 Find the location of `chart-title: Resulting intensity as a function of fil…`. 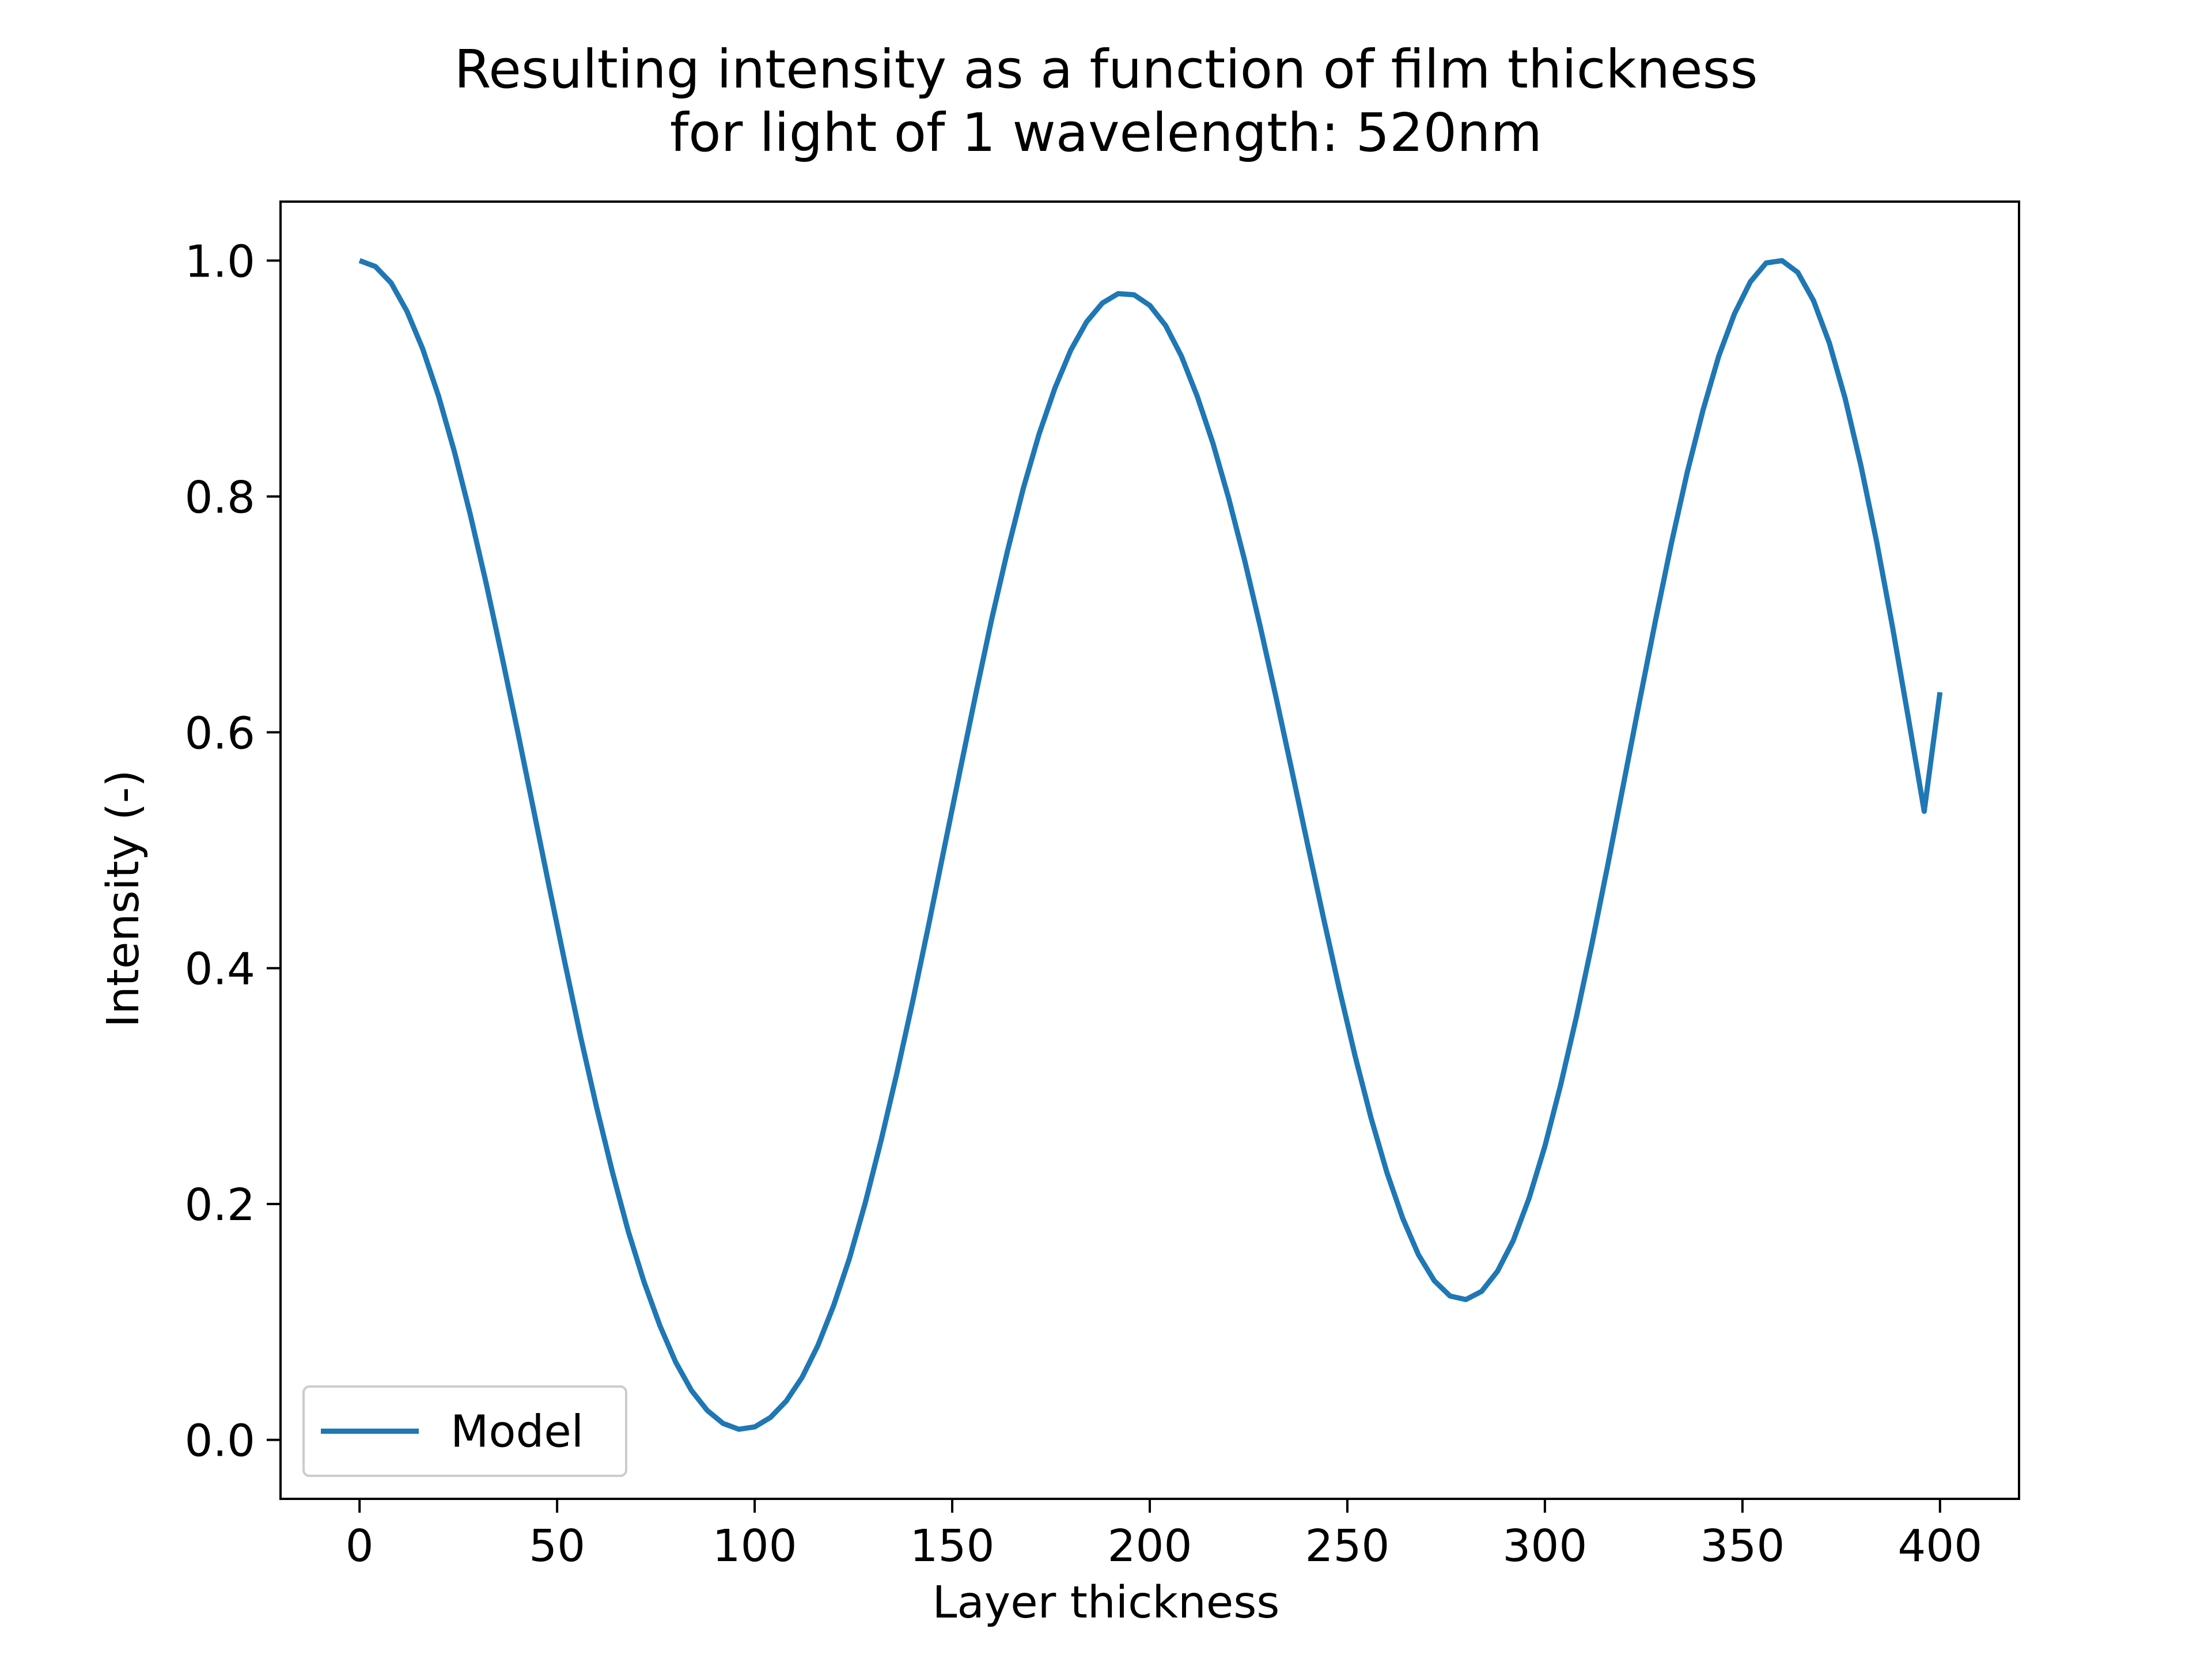

chart-title: Resulting intensity as a function of fil… is located at coordinates (1106, 69).